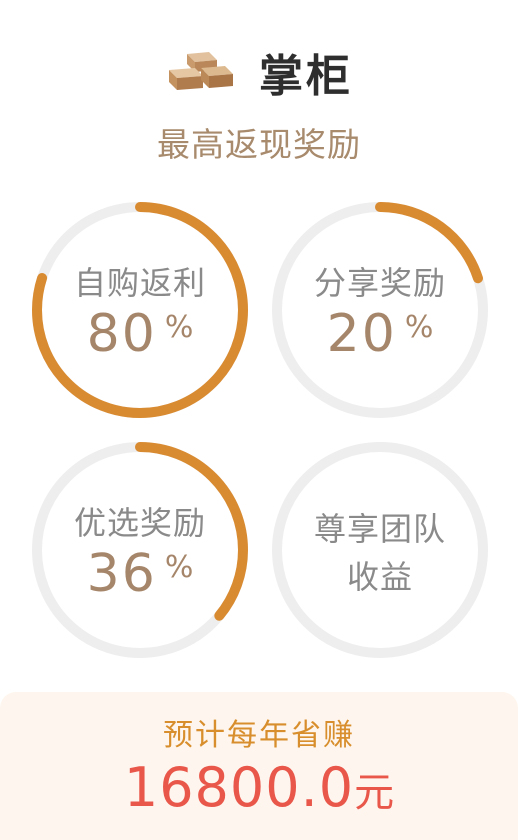 The image size is (518, 840). What do you see at coordinates (379, 283) in the screenshot?
I see `ring-label: 分享奖励` at bounding box center [379, 283].